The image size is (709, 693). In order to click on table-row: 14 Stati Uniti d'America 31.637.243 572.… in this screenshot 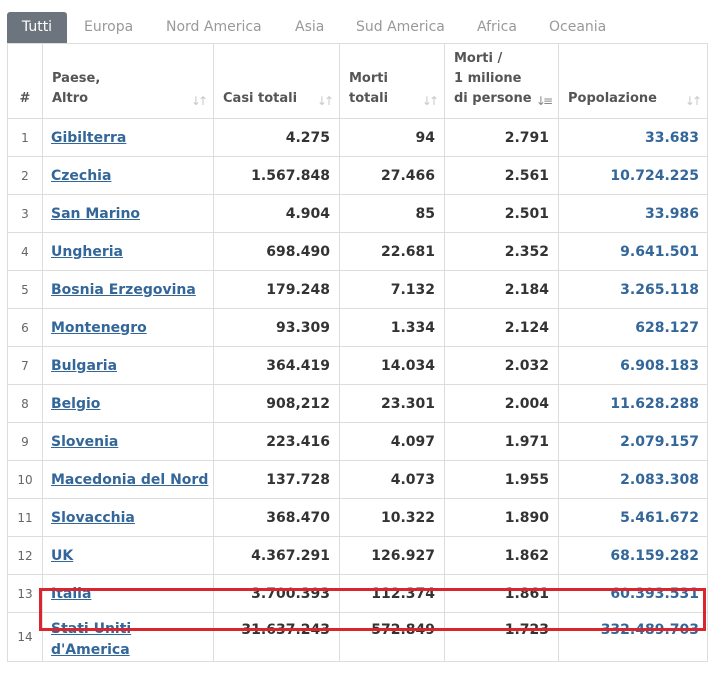, I will do `click(357, 637)`.